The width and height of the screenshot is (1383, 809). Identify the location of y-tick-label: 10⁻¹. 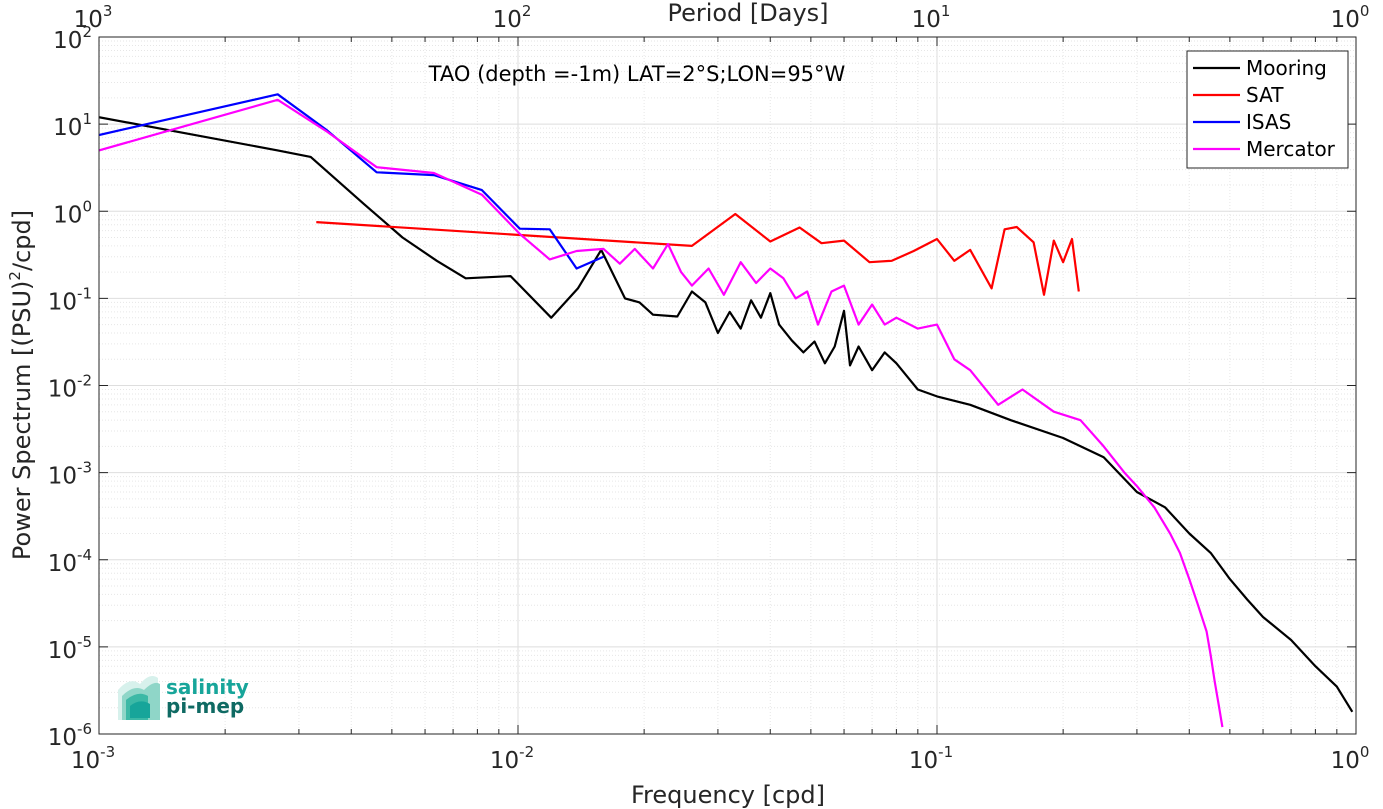
(70, 299).